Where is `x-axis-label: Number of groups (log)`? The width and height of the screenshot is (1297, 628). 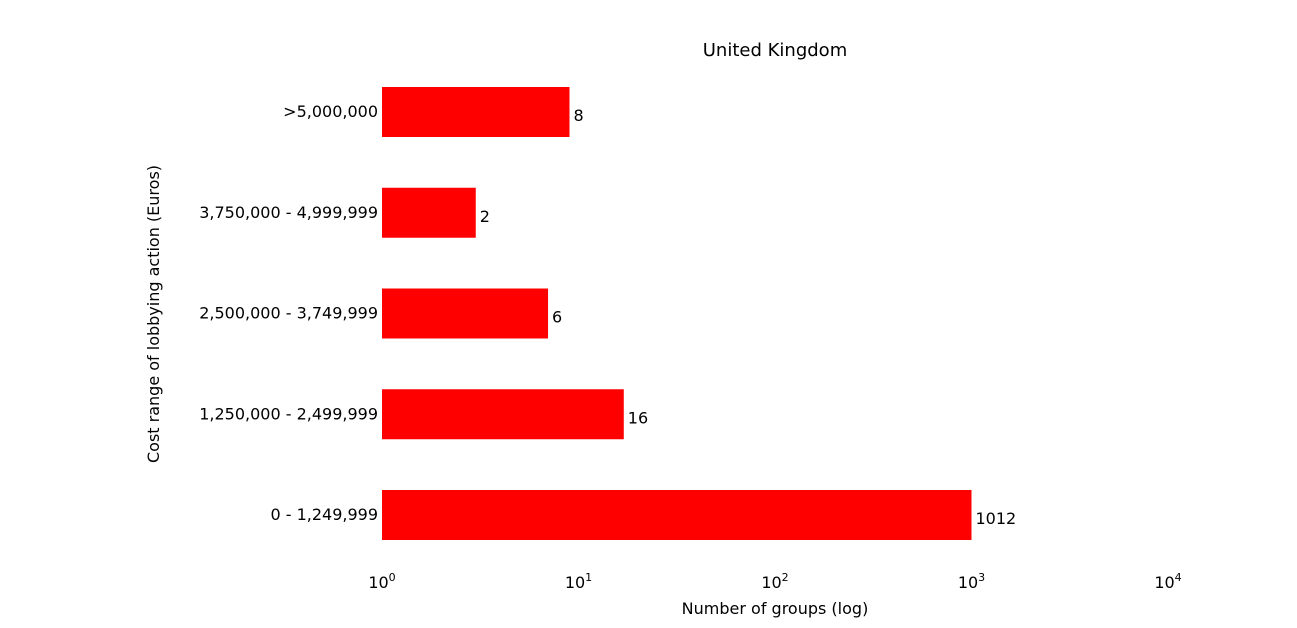 x-axis-label: Number of groups (log) is located at coordinates (775, 608).